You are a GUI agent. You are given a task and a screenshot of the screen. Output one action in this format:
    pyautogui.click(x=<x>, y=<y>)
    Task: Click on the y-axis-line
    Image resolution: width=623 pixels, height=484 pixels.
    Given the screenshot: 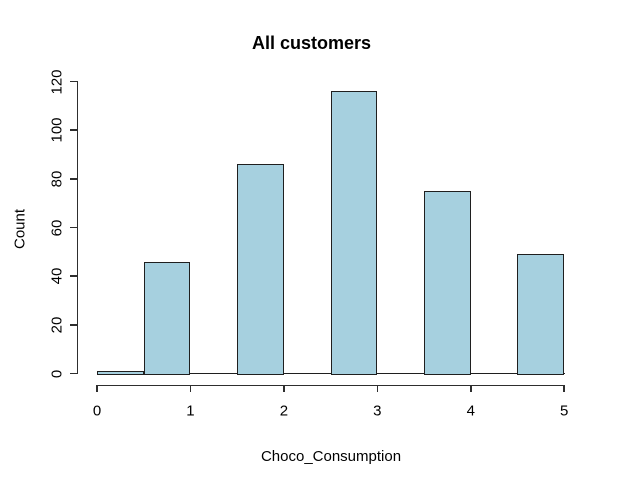 What is the action you would take?
    pyautogui.click(x=77, y=227)
    